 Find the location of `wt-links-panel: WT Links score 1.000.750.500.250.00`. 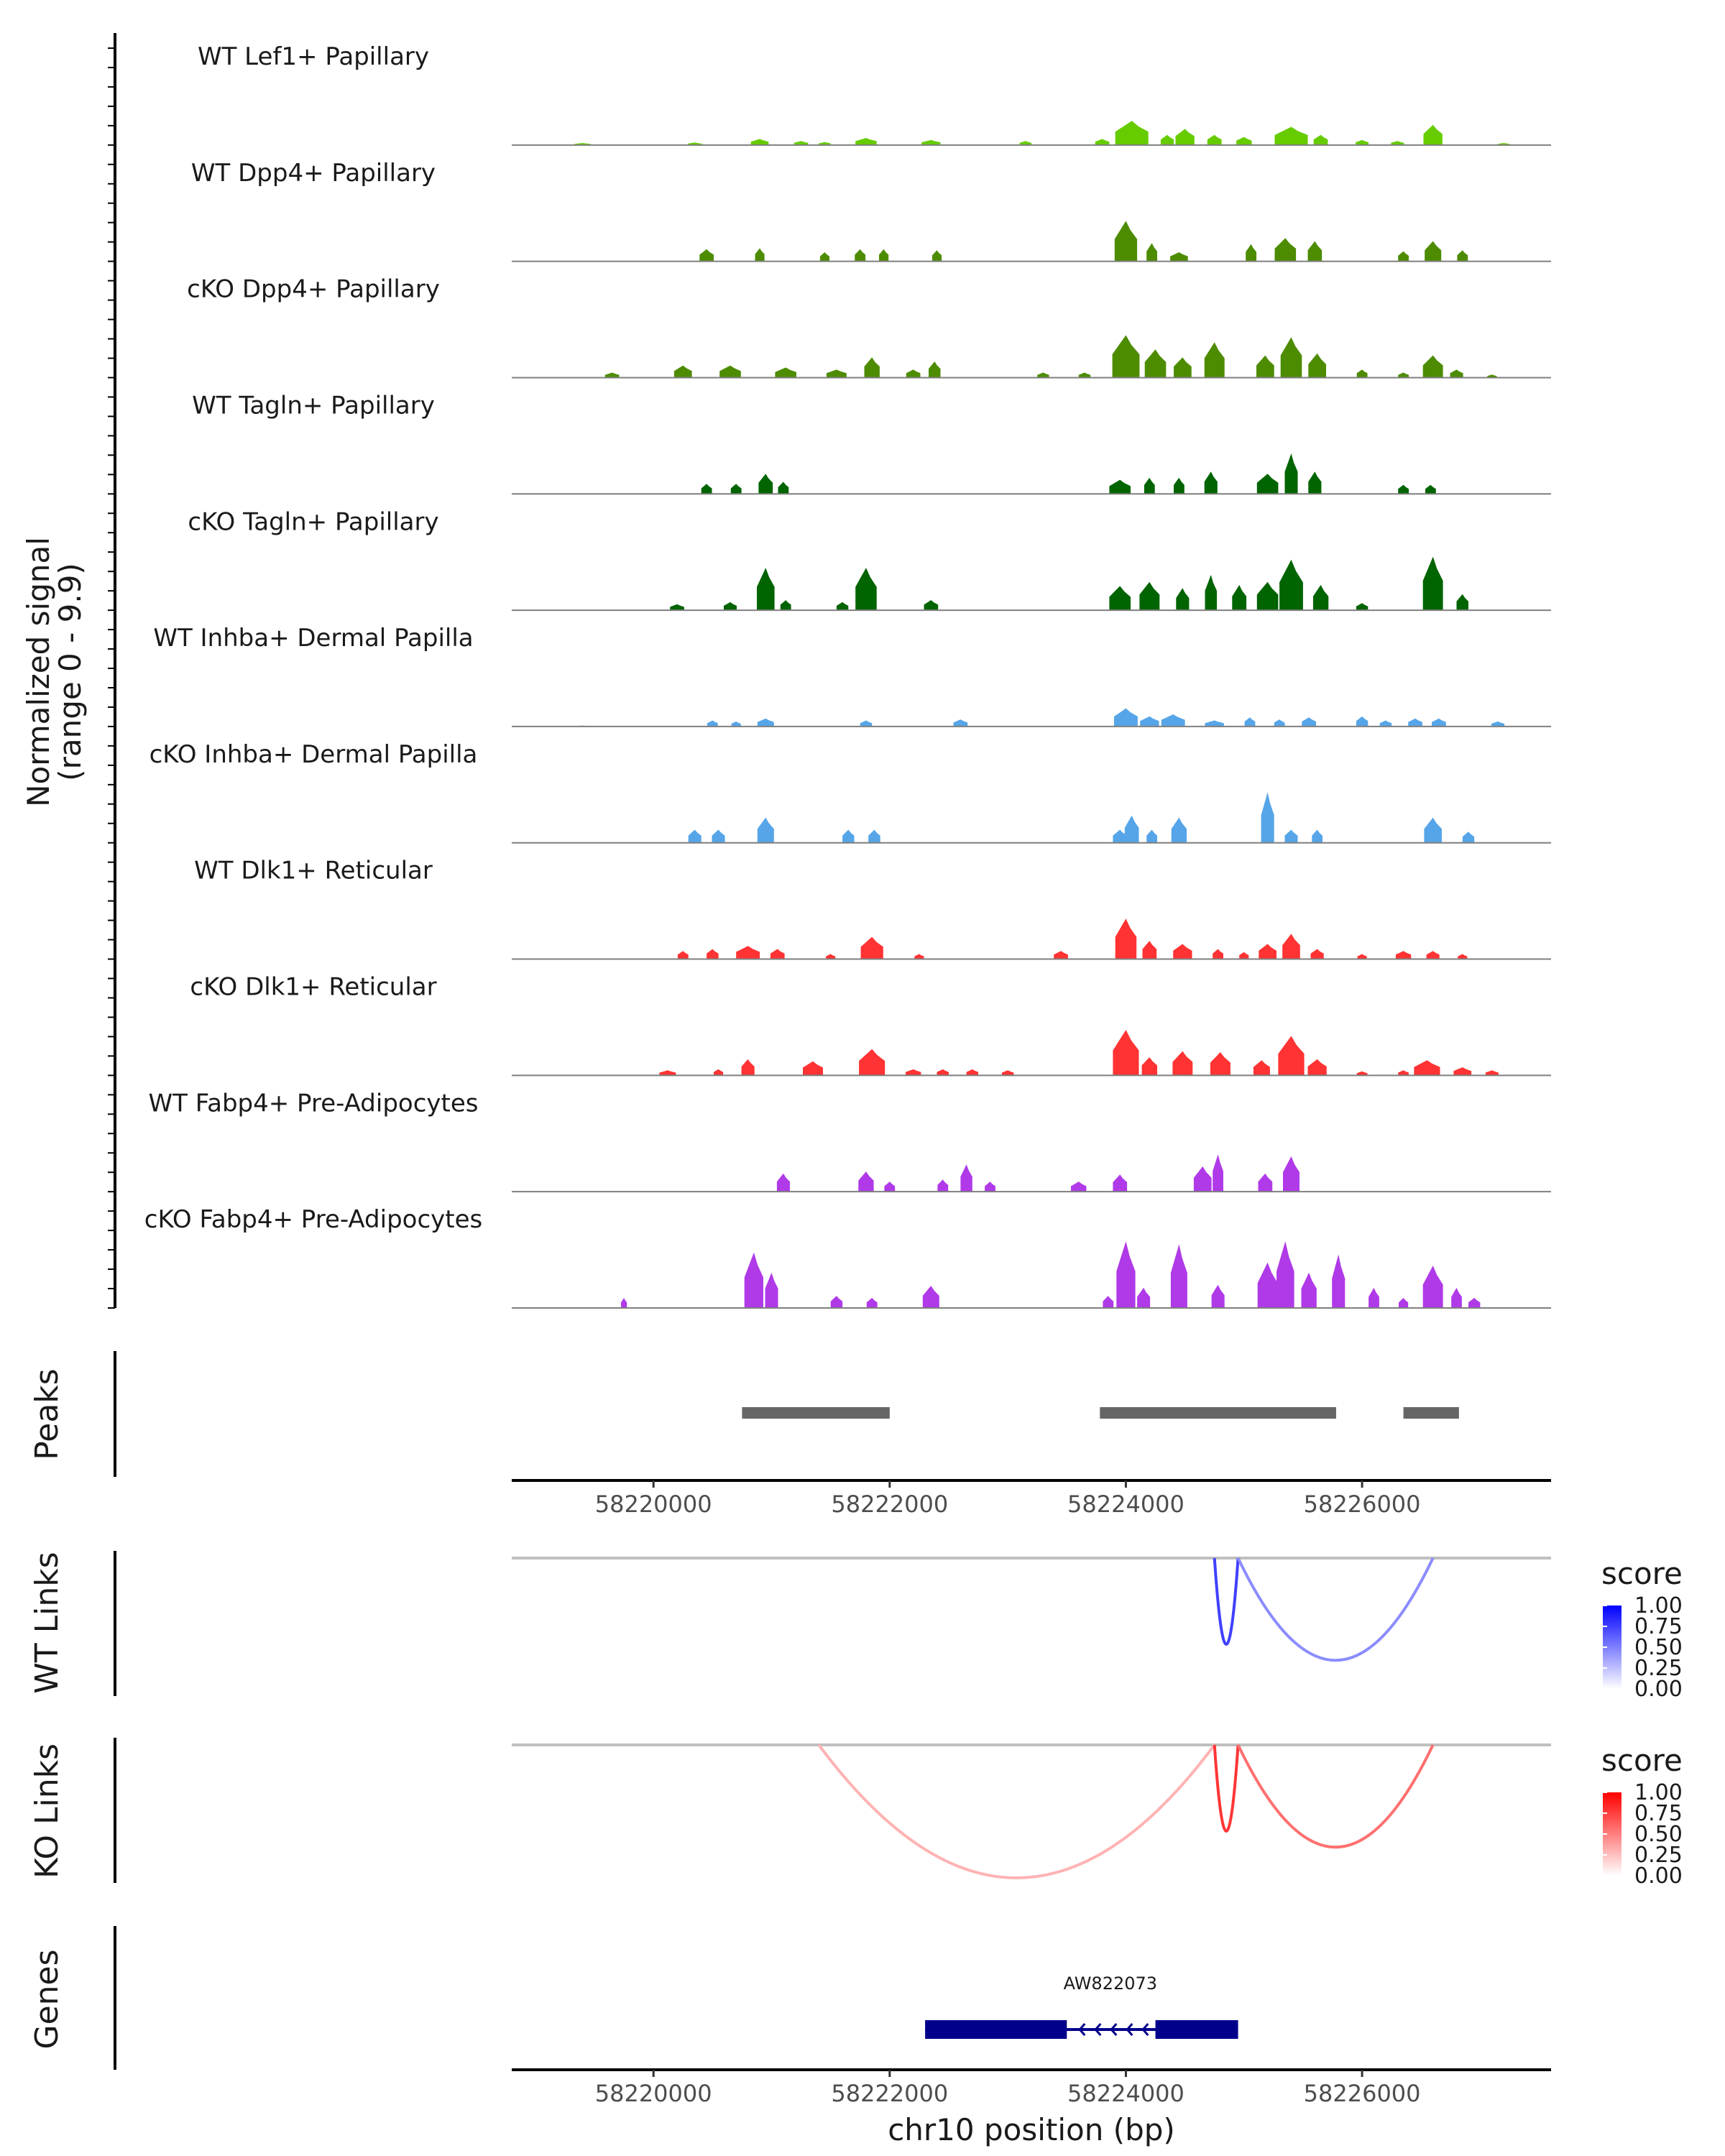

wt-links-panel: WT Links score 1.000.750.500.250.00 is located at coordinates (856, 1626).